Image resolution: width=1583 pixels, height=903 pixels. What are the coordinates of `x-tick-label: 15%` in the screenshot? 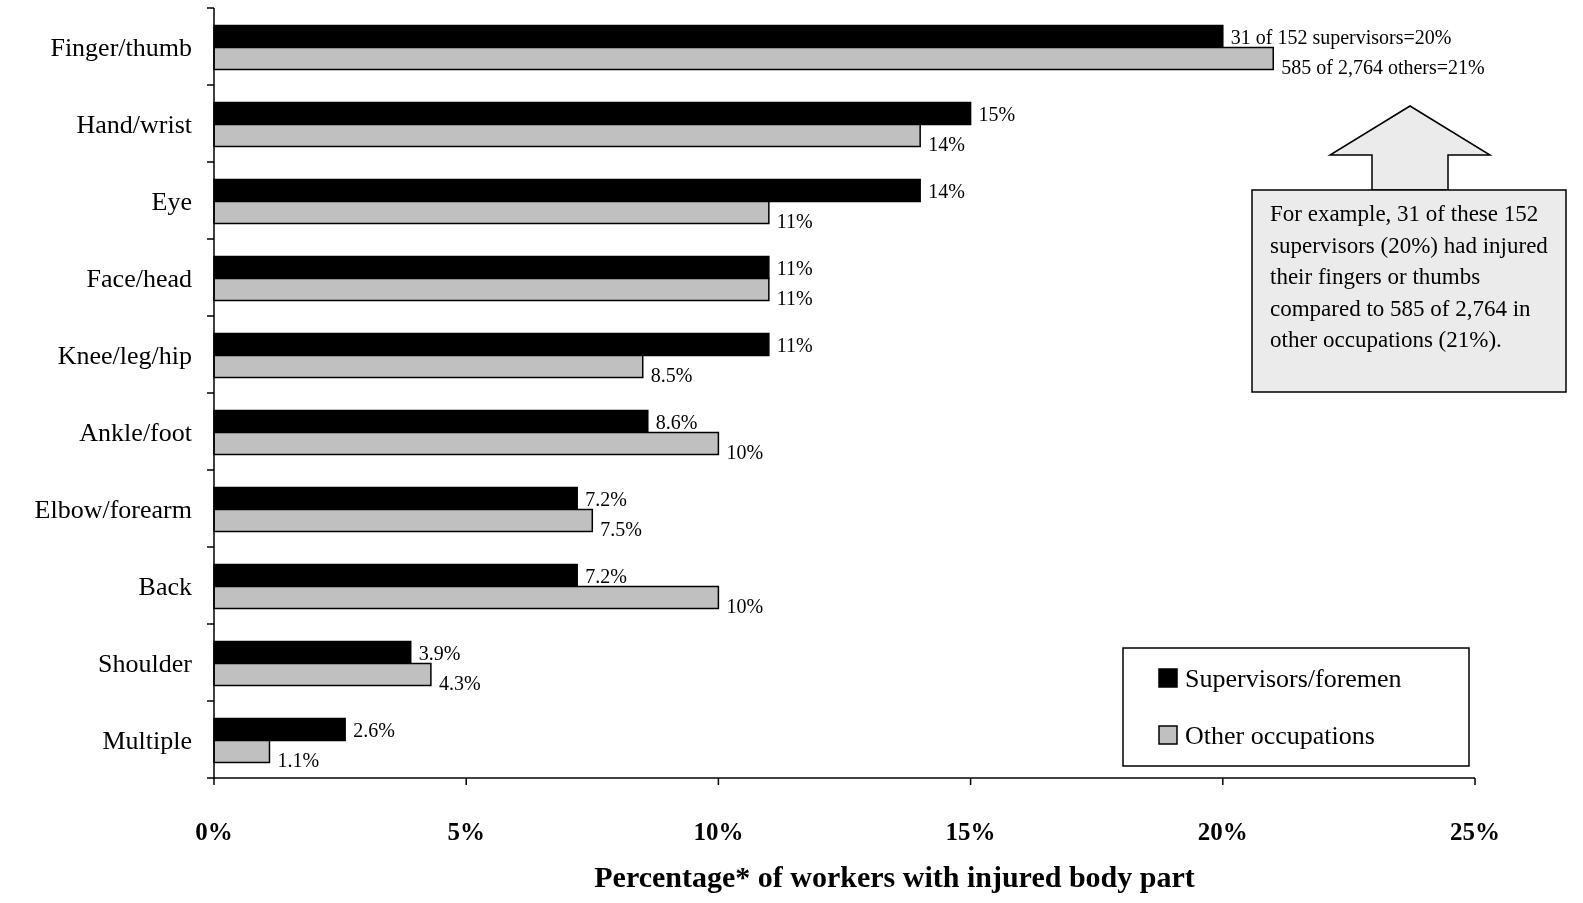 It's located at (970, 831).